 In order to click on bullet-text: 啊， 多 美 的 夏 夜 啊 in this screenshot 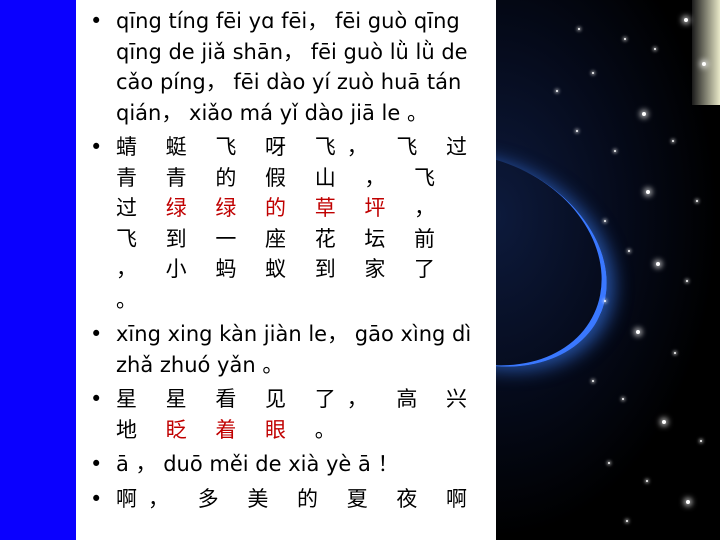, I will do `click(297, 498)`.